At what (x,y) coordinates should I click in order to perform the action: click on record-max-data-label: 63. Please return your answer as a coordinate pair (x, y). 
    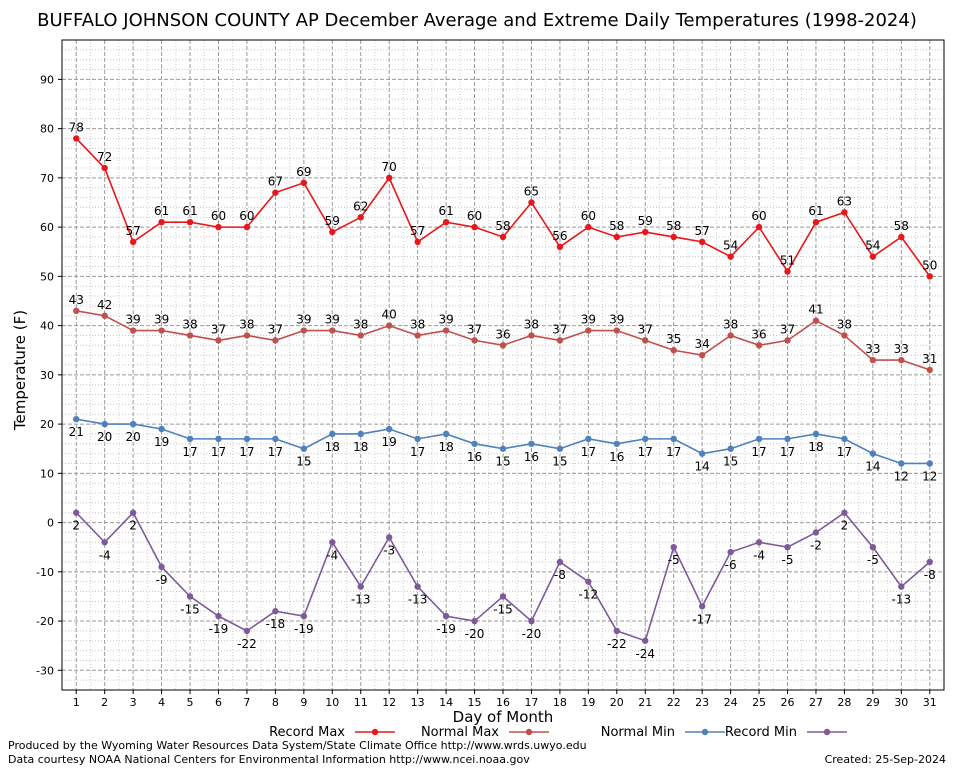
    Looking at the image, I should click on (844, 201).